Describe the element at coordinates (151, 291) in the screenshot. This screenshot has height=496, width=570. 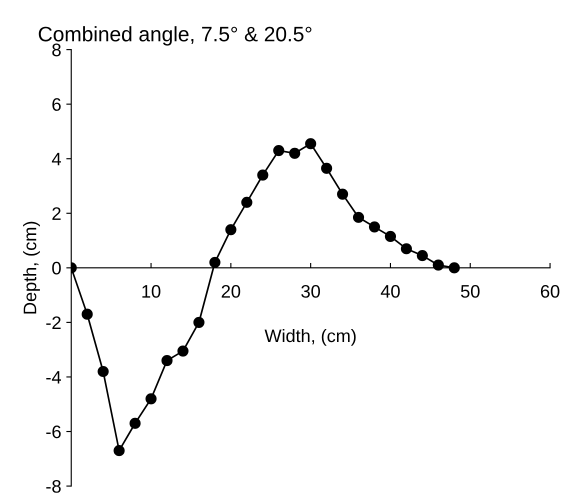
I see `x-tick-label: 10` at that location.